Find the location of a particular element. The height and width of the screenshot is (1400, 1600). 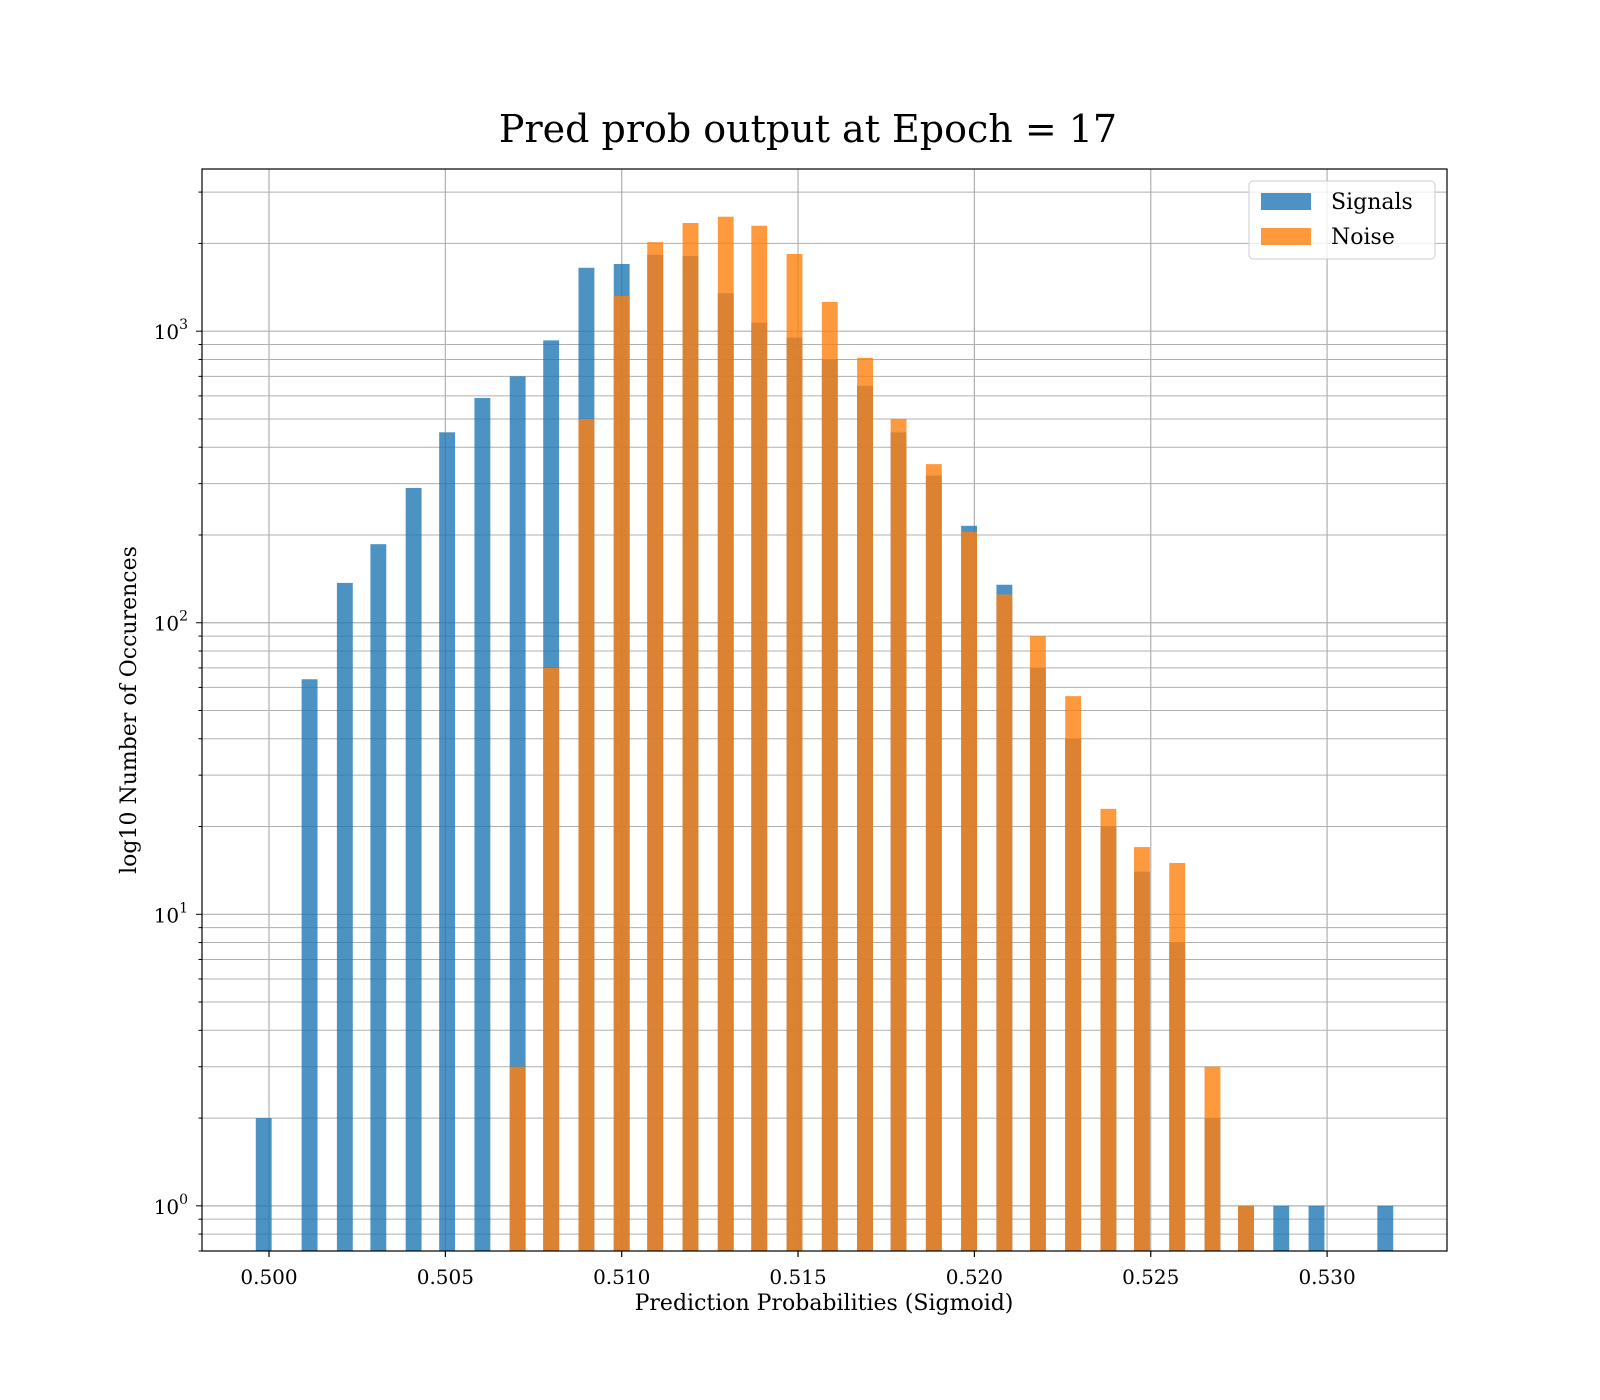

x-tick-label: 0.505 is located at coordinates (445, 1277).